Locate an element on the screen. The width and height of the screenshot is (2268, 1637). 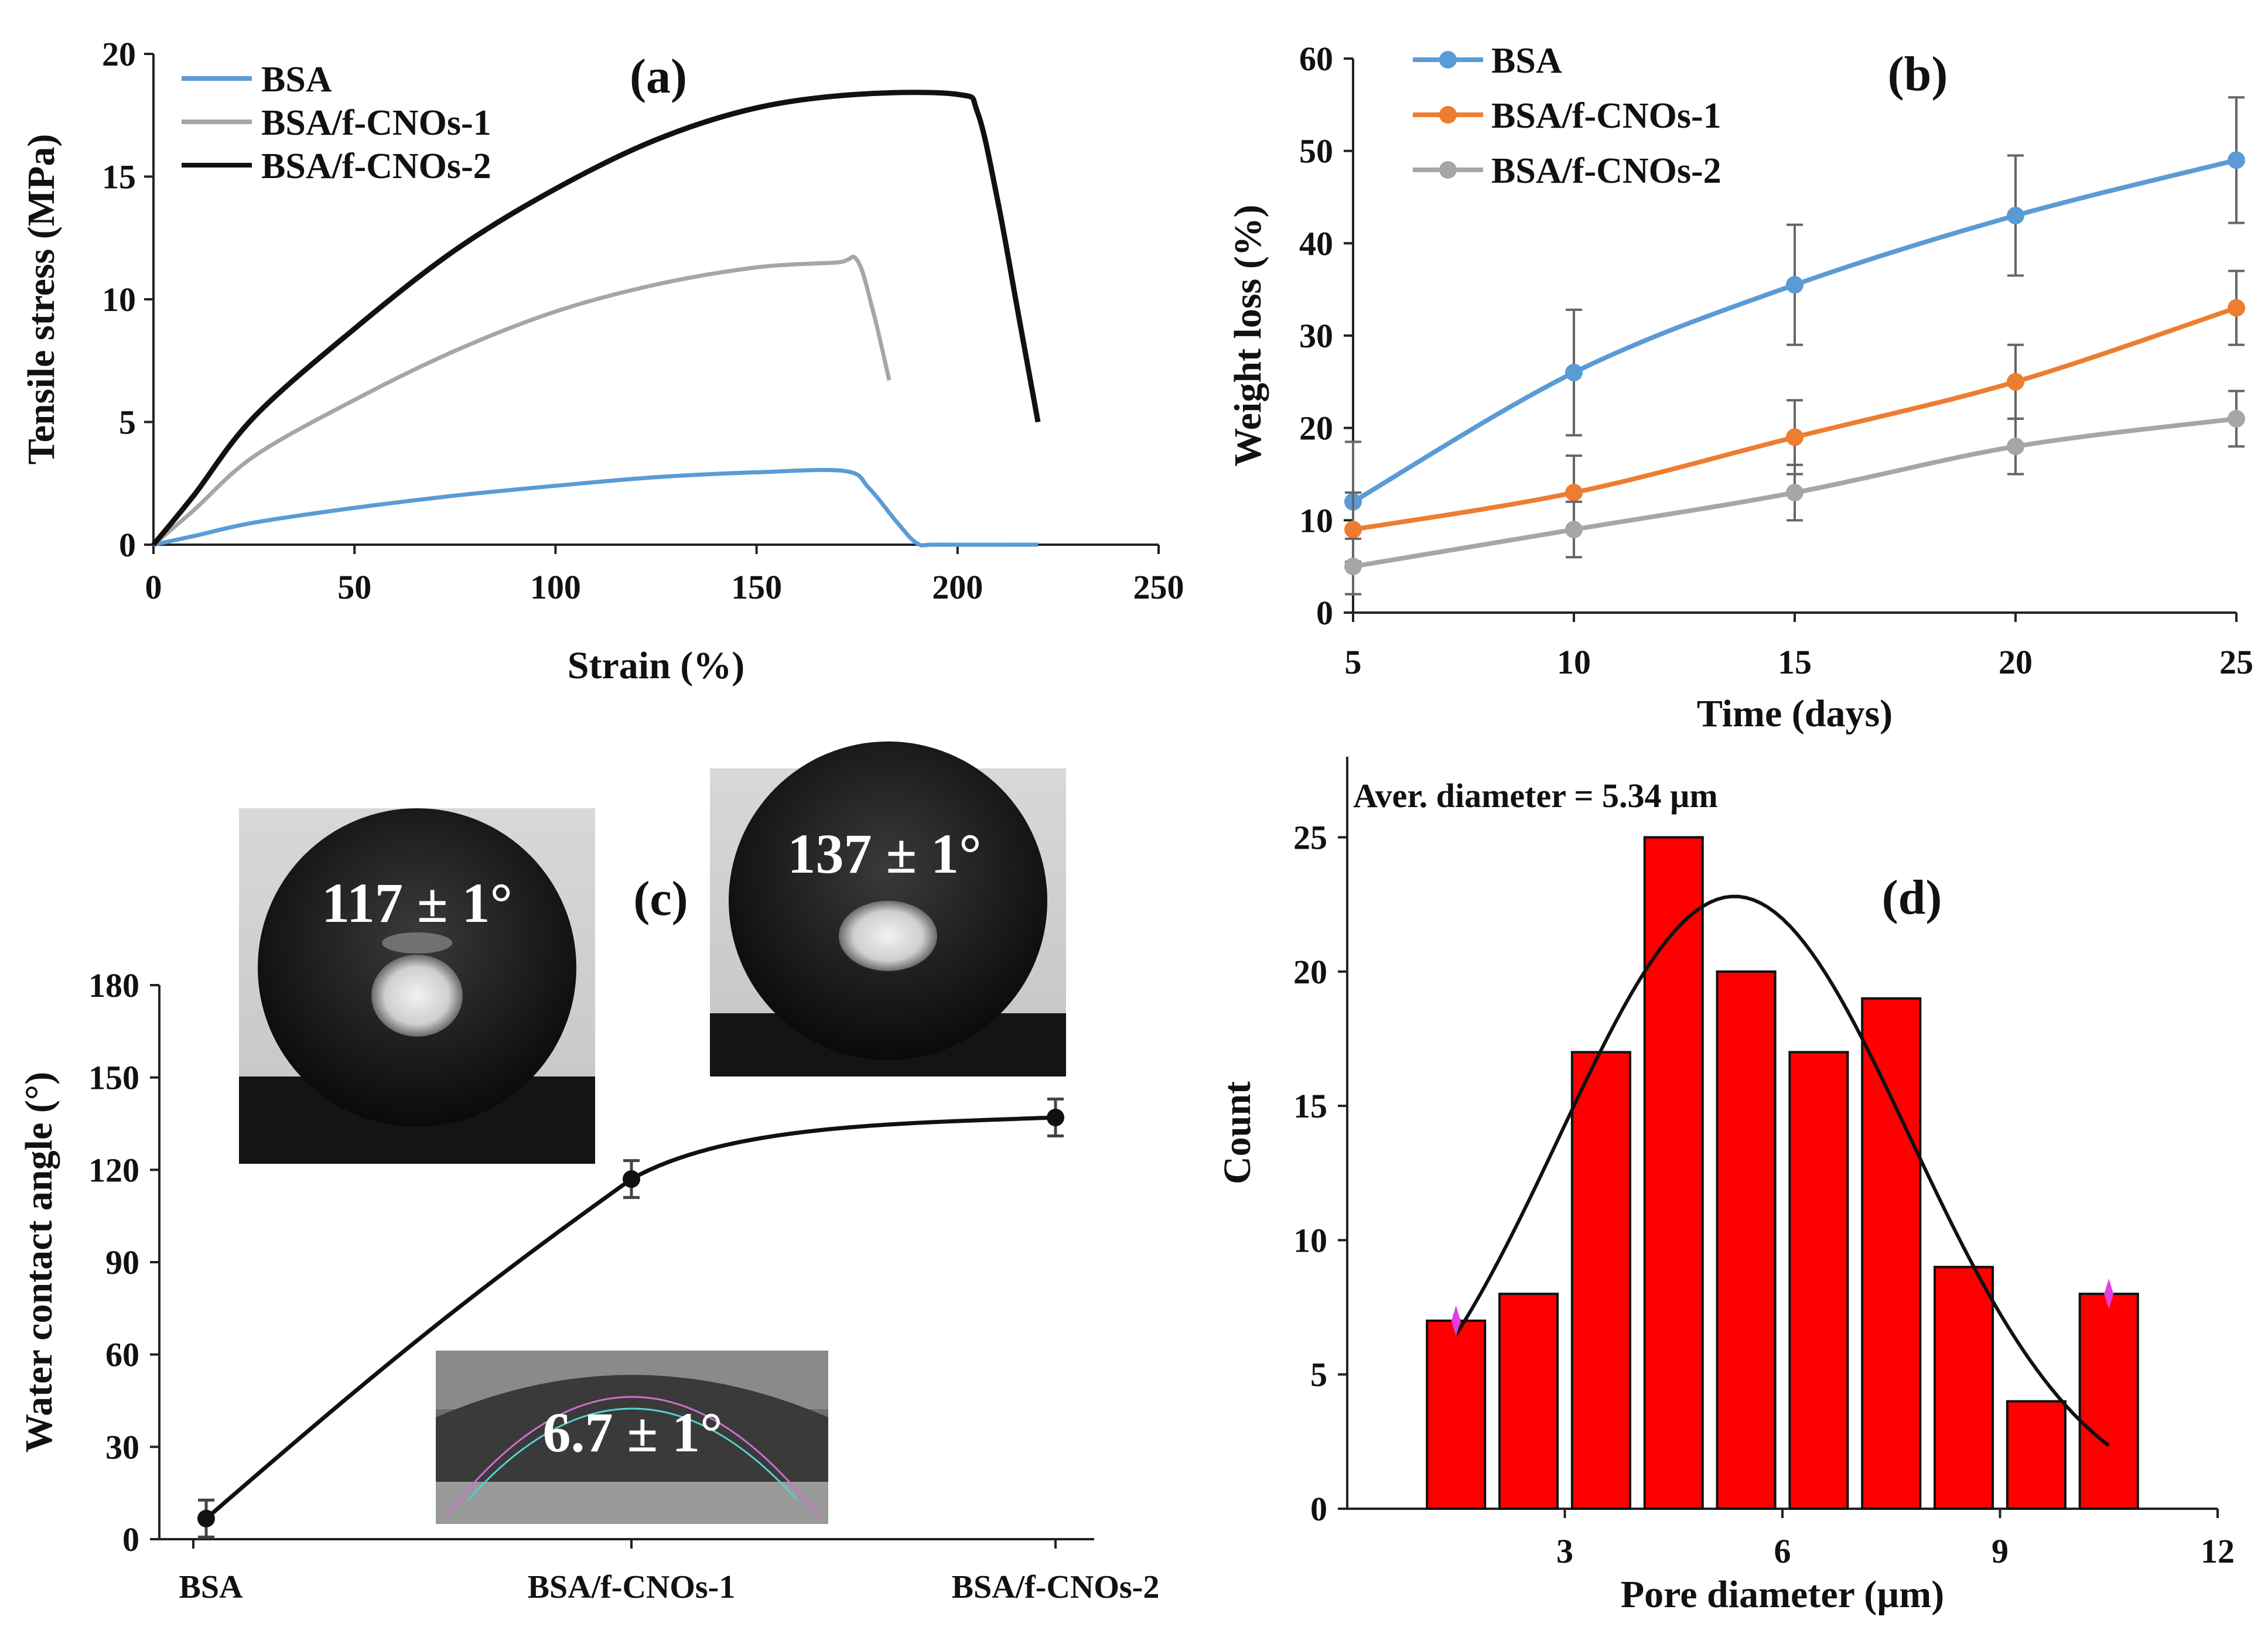
y-tick-label: 40 is located at coordinates (1316, 243).